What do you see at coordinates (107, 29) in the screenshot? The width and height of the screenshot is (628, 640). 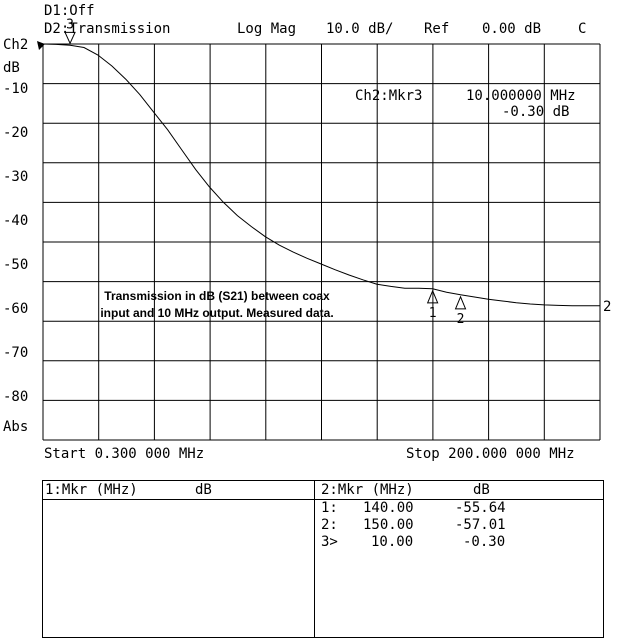 I see `channel2-status: D2:Transmission` at bounding box center [107, 29].